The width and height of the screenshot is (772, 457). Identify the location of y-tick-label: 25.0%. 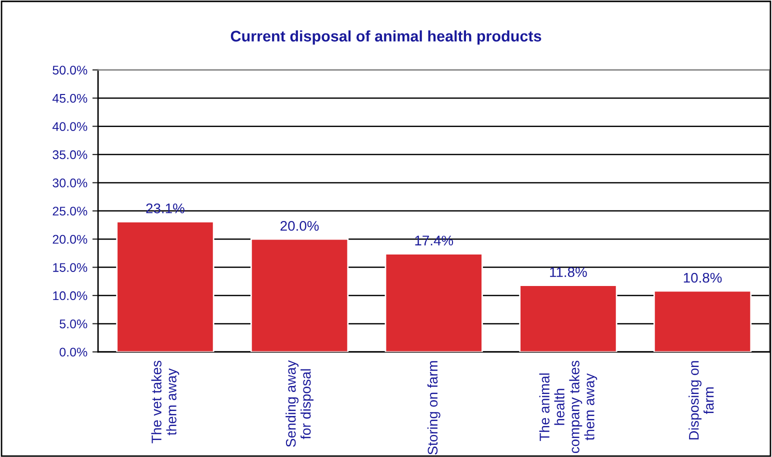
(70, 211).